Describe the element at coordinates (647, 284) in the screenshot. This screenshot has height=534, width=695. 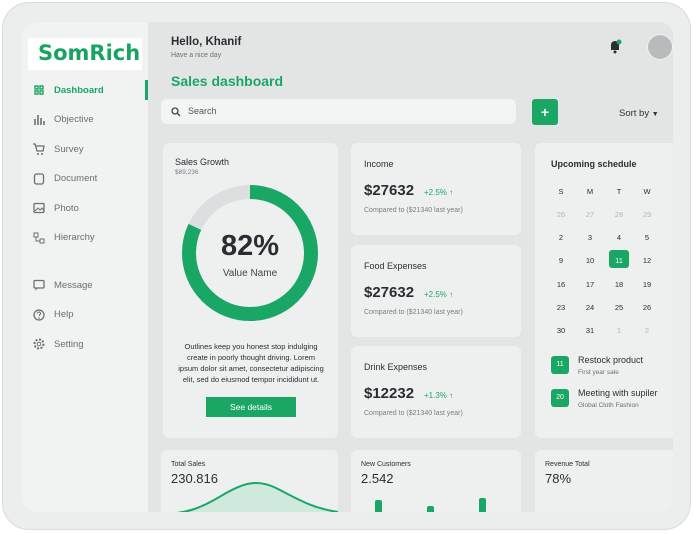
I see `calendar-day: 19` at that location.